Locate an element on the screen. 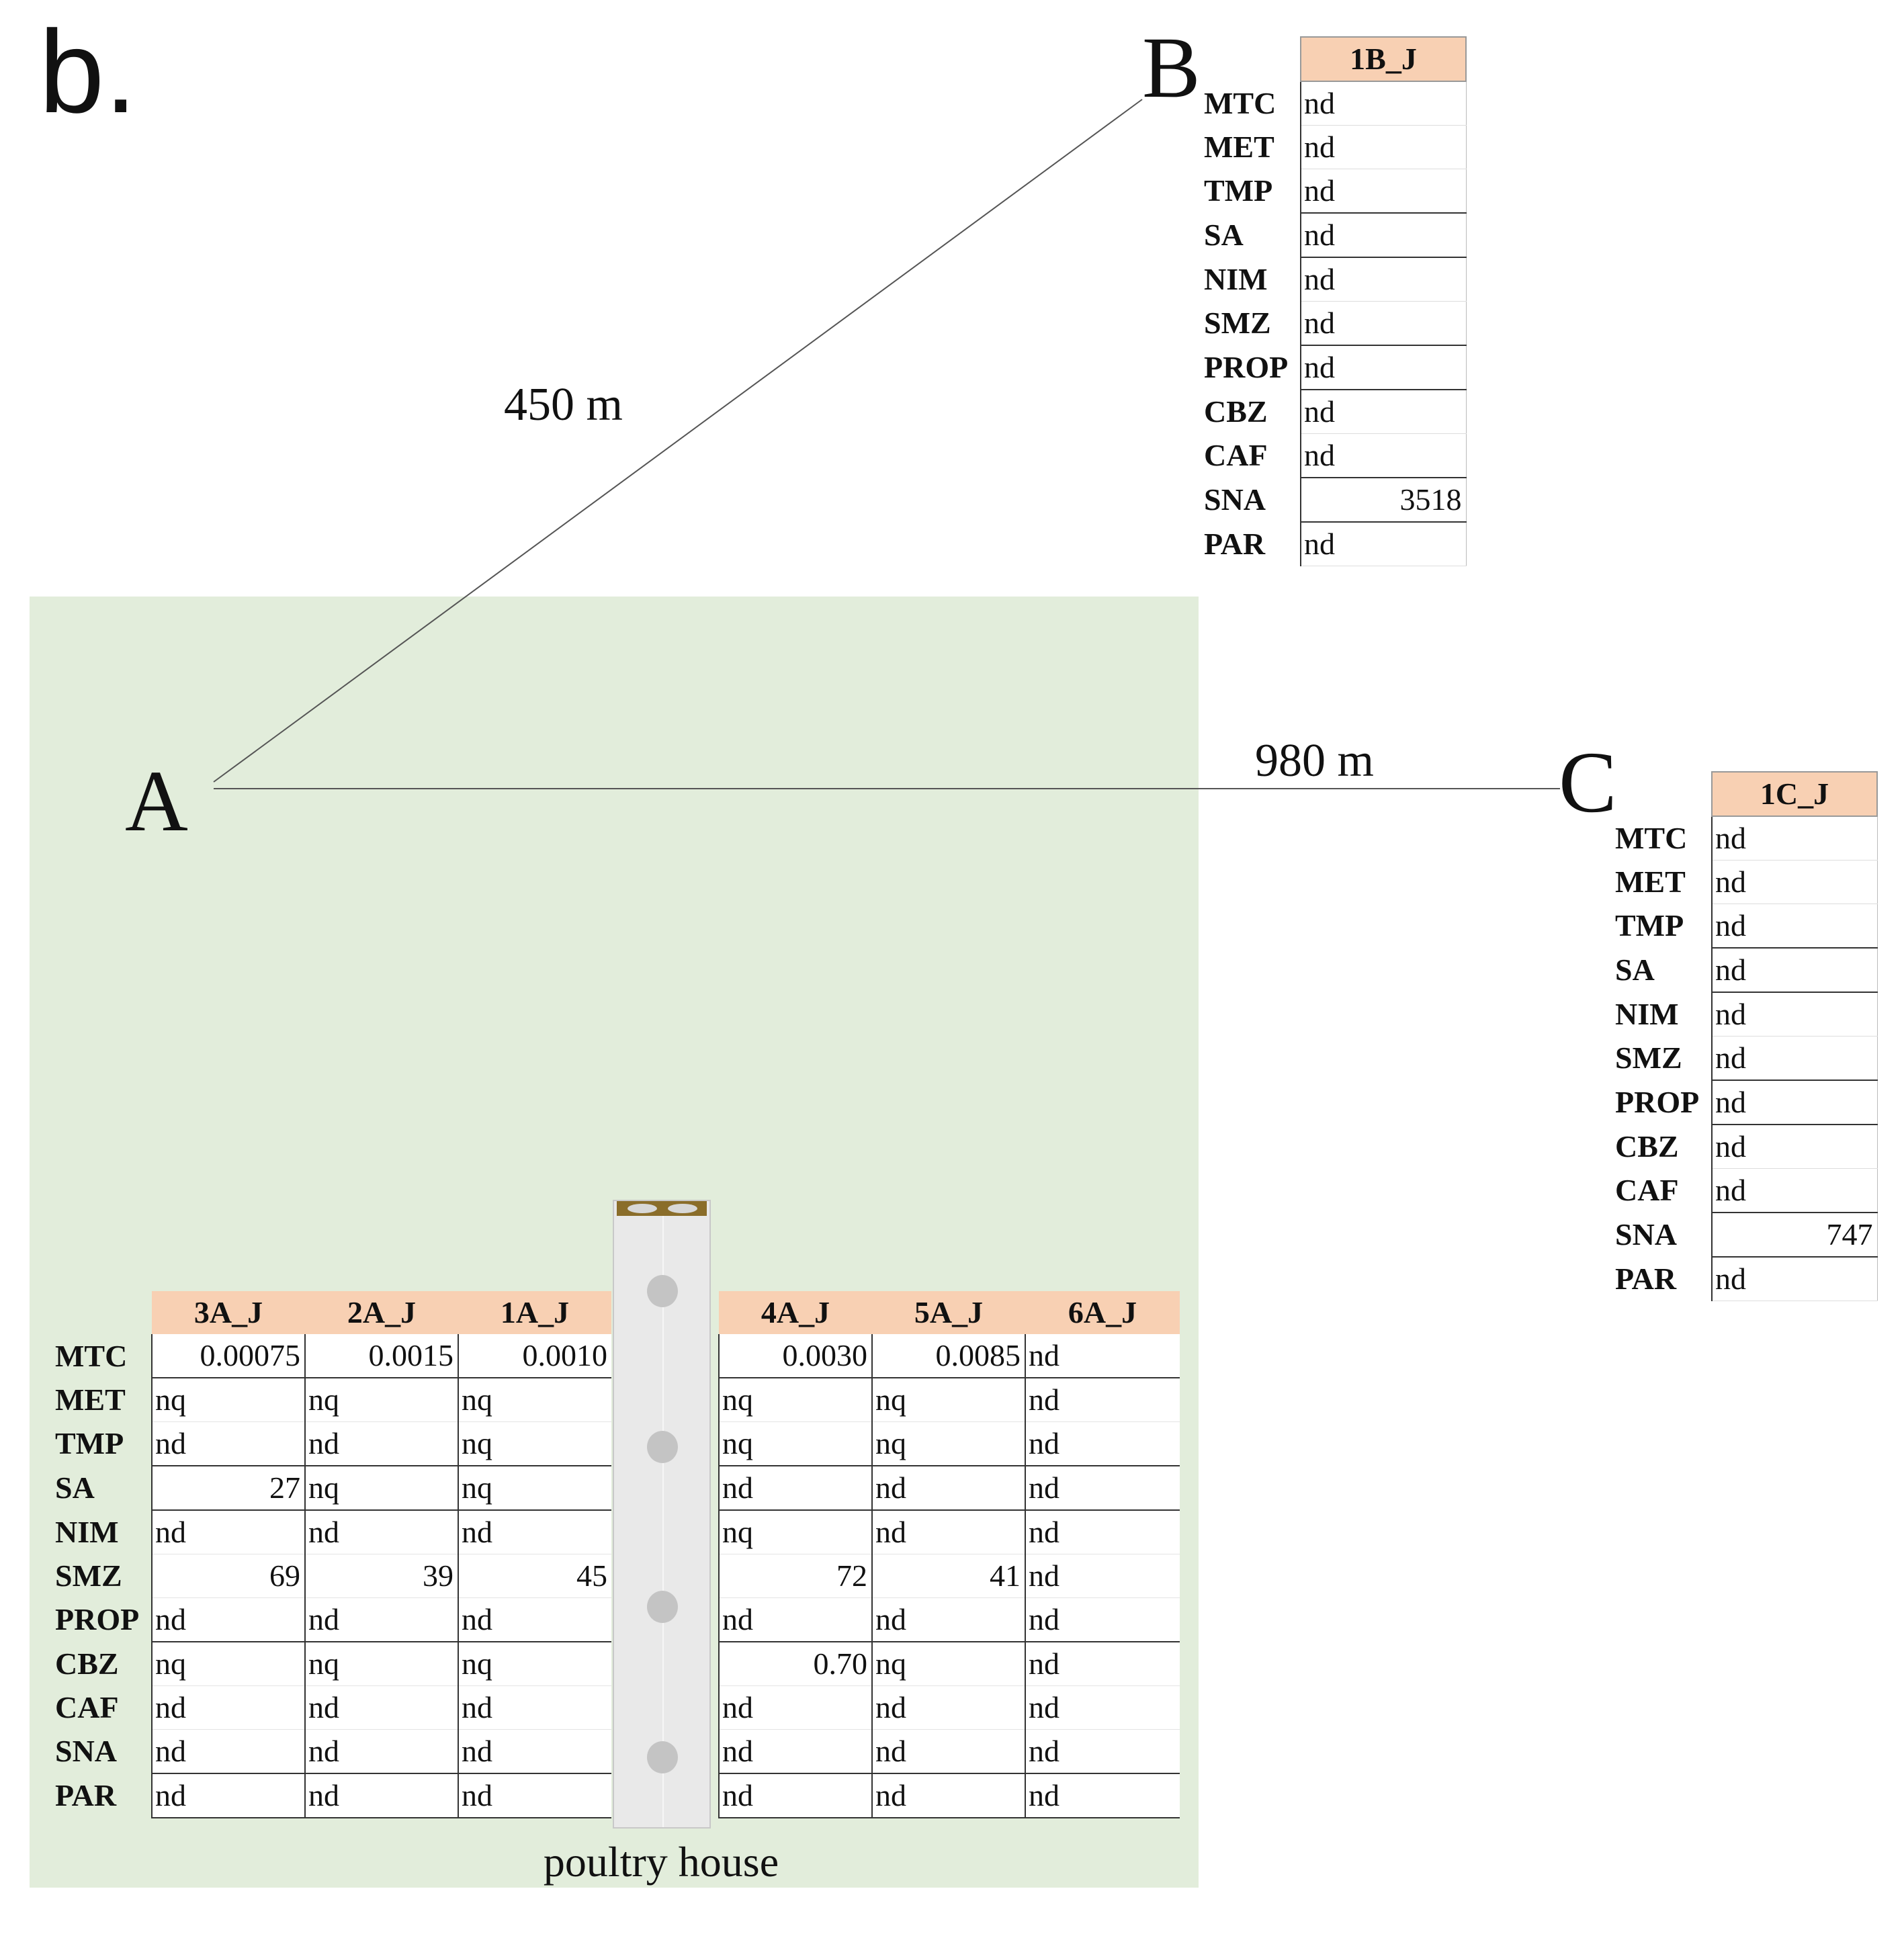  distance-a-c: 980 m is located at coordinates (1315, 761).